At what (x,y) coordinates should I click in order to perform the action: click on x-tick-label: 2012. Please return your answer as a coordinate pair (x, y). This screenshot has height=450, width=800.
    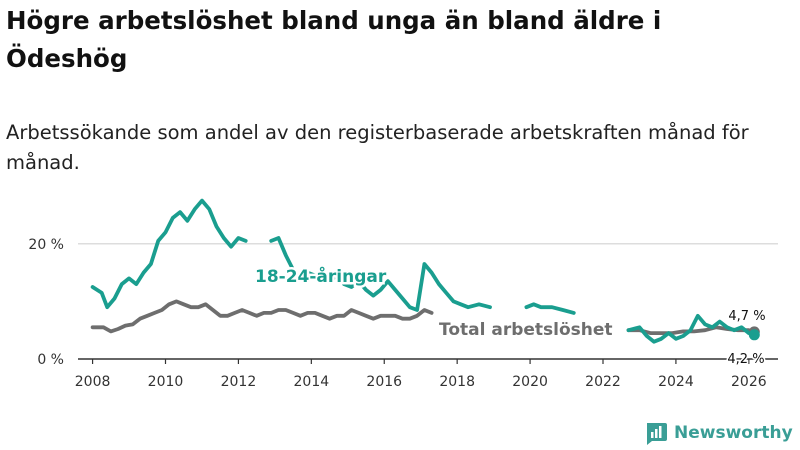
    Looking at the image, I should click on (239, 382).